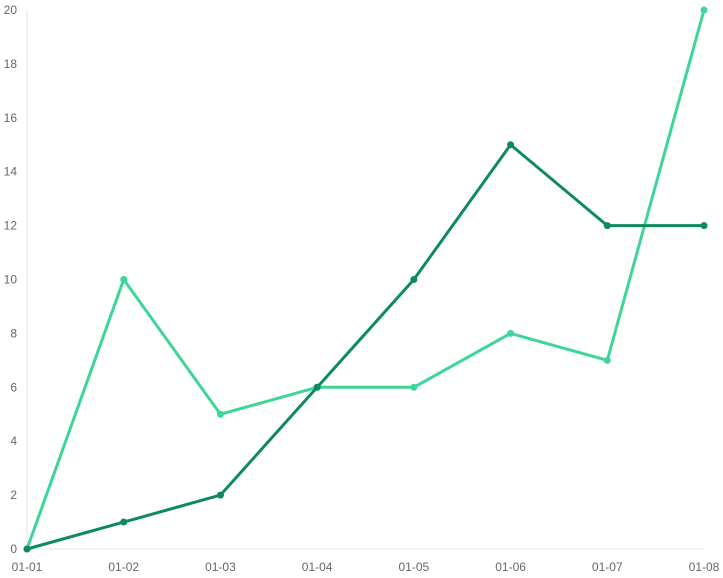 The width and height of the screenshot is (723, 578). What do you see at coordinates (123, 567) in the screenshot?
I see `x-tick-label: 01-02` at bounding box center [123, 567].